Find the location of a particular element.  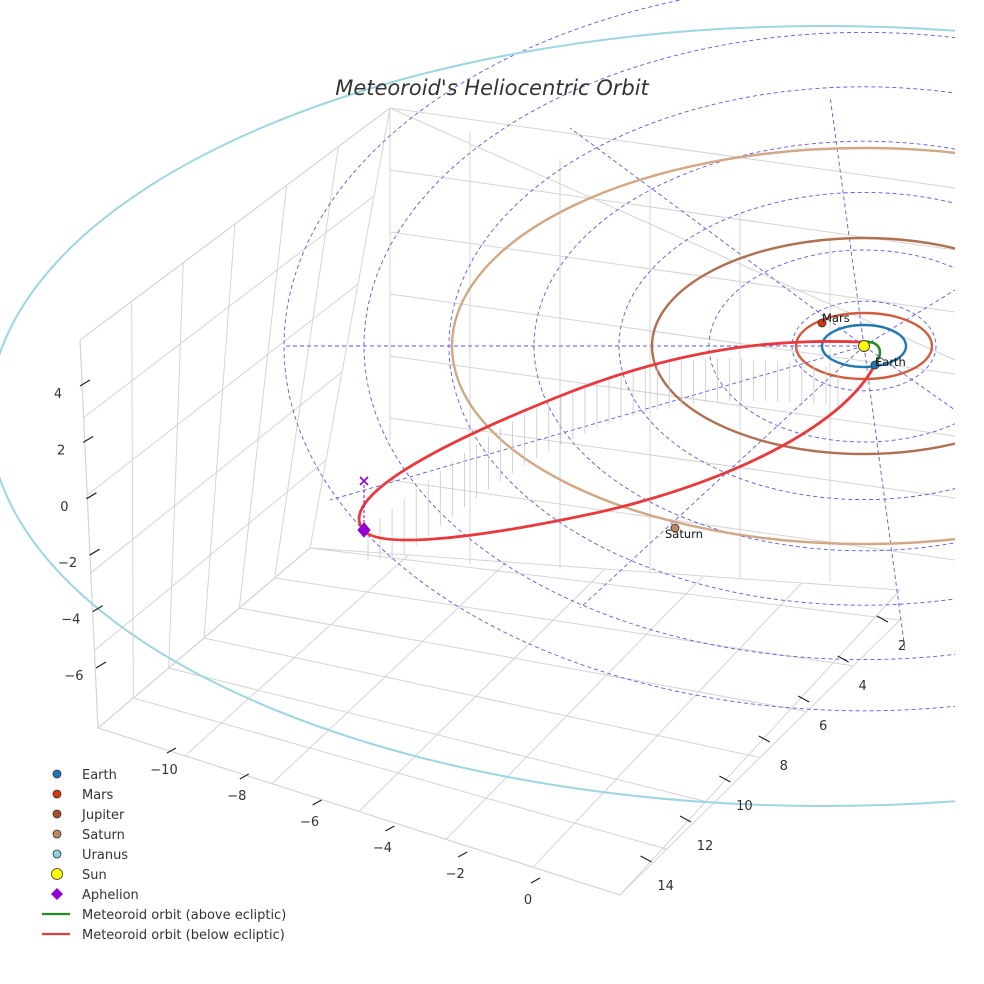

planet-saturn-label: Saturn is located at coordinates (684, 534).